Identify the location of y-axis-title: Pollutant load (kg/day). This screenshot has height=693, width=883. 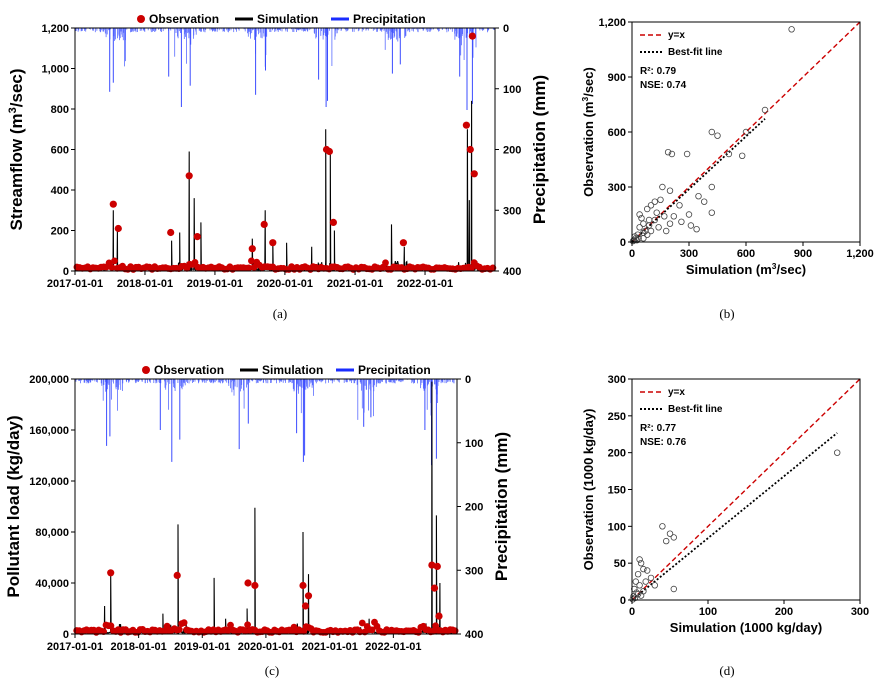
(13, 506).